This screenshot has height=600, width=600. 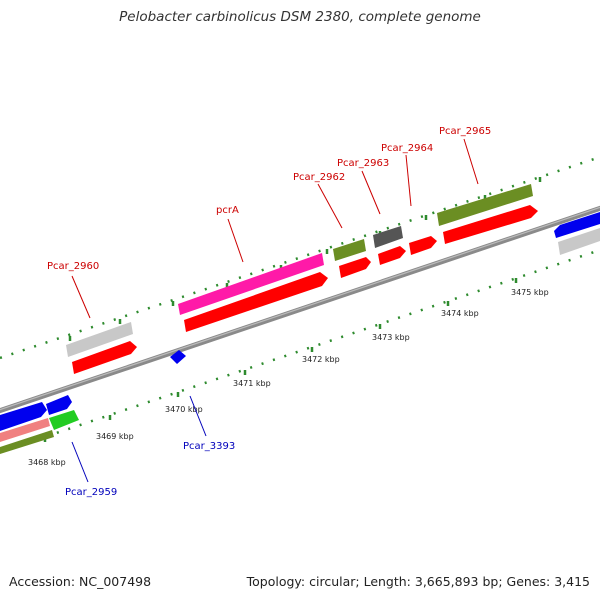 I want to click on scale-label-3474: 3474 kbp, so click(x=460, y=313).